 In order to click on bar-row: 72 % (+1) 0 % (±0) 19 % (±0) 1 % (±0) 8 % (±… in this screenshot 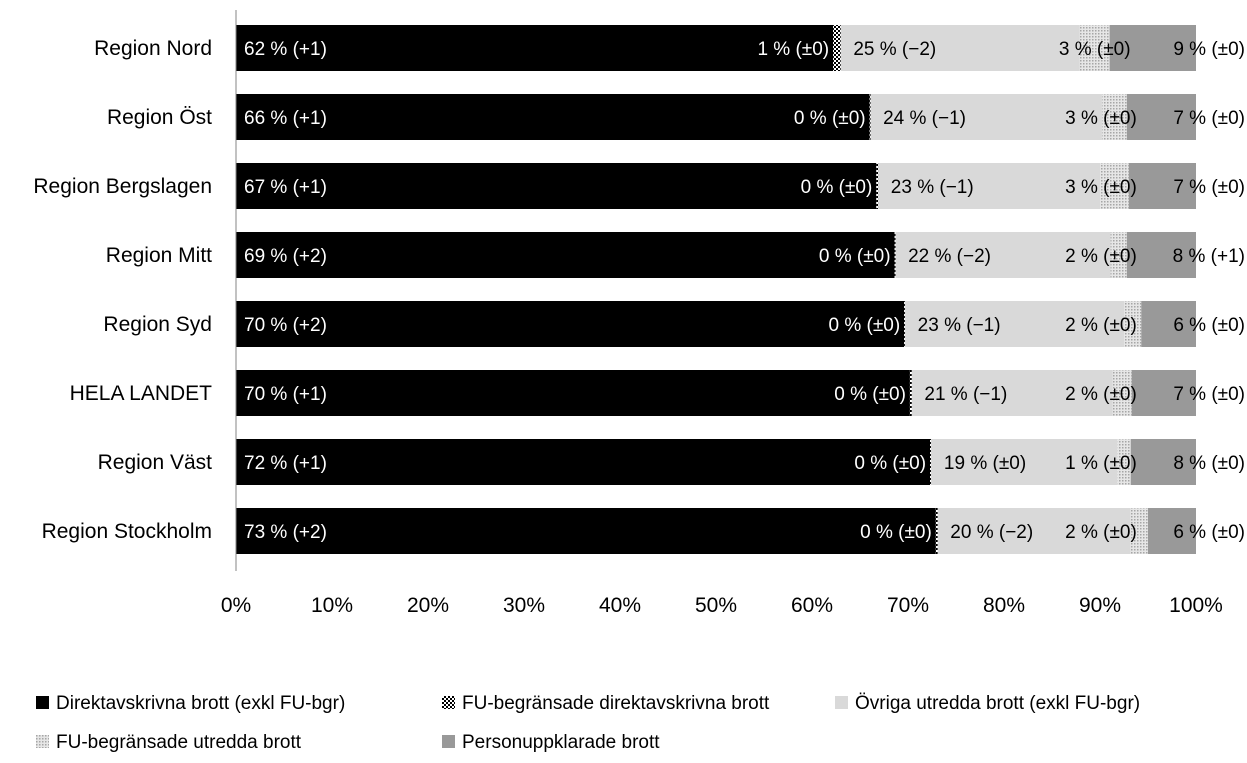, I will do `click(740, 462)`.